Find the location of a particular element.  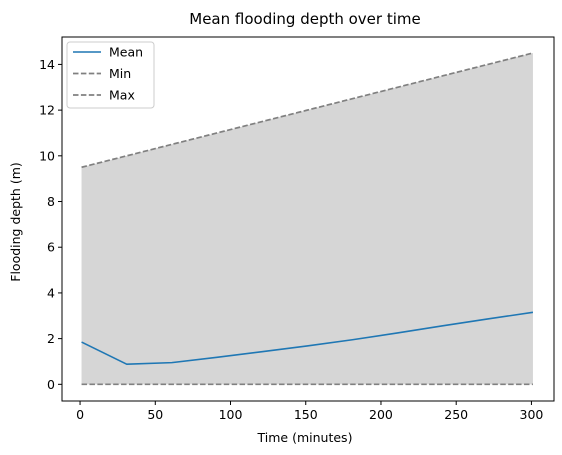

y-tick-label: 10 is located at coordinates (47, 155).